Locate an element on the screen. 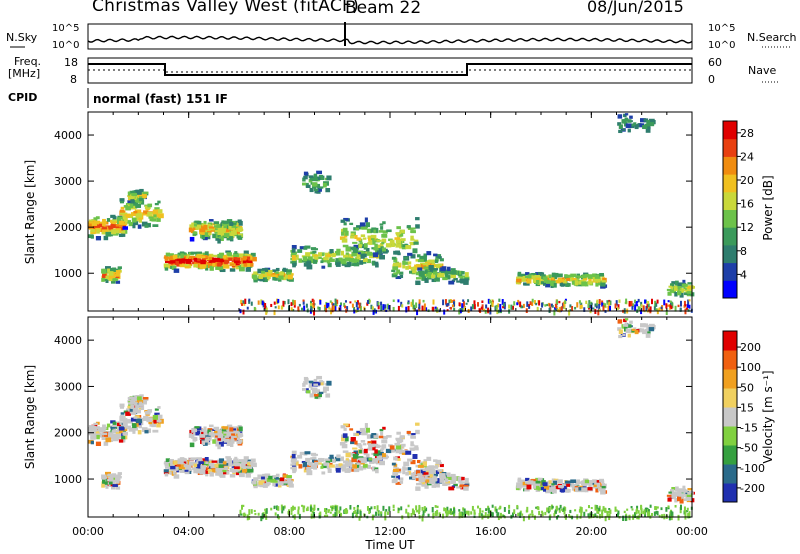  nave-tick-high: 60 is located at coordinates (715, 62).